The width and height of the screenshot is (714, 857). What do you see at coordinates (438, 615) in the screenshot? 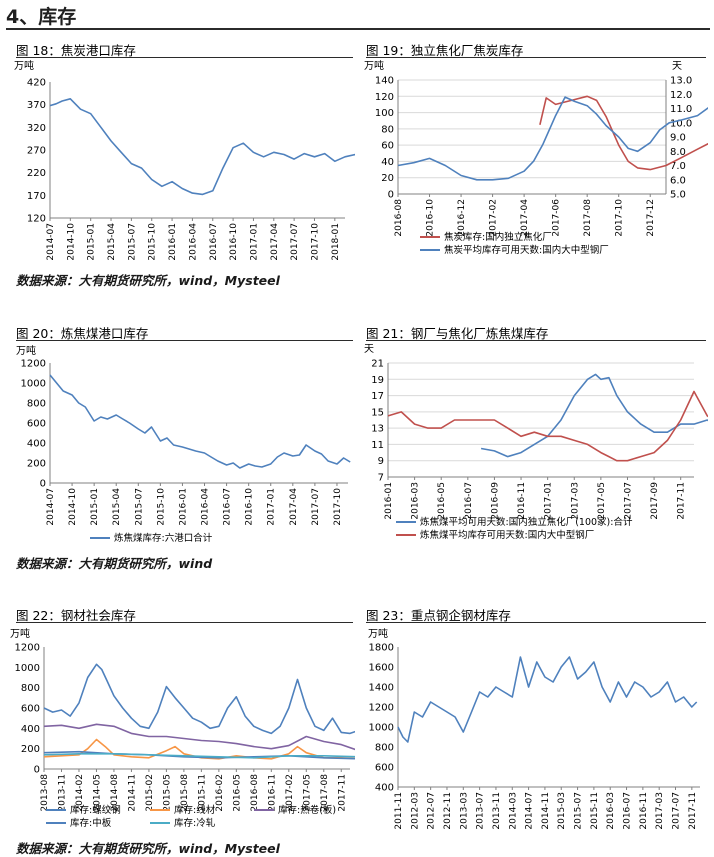
I see `figure-title-23: 图 23：重点钢企钢材库存` at bounding box center [438, 615].